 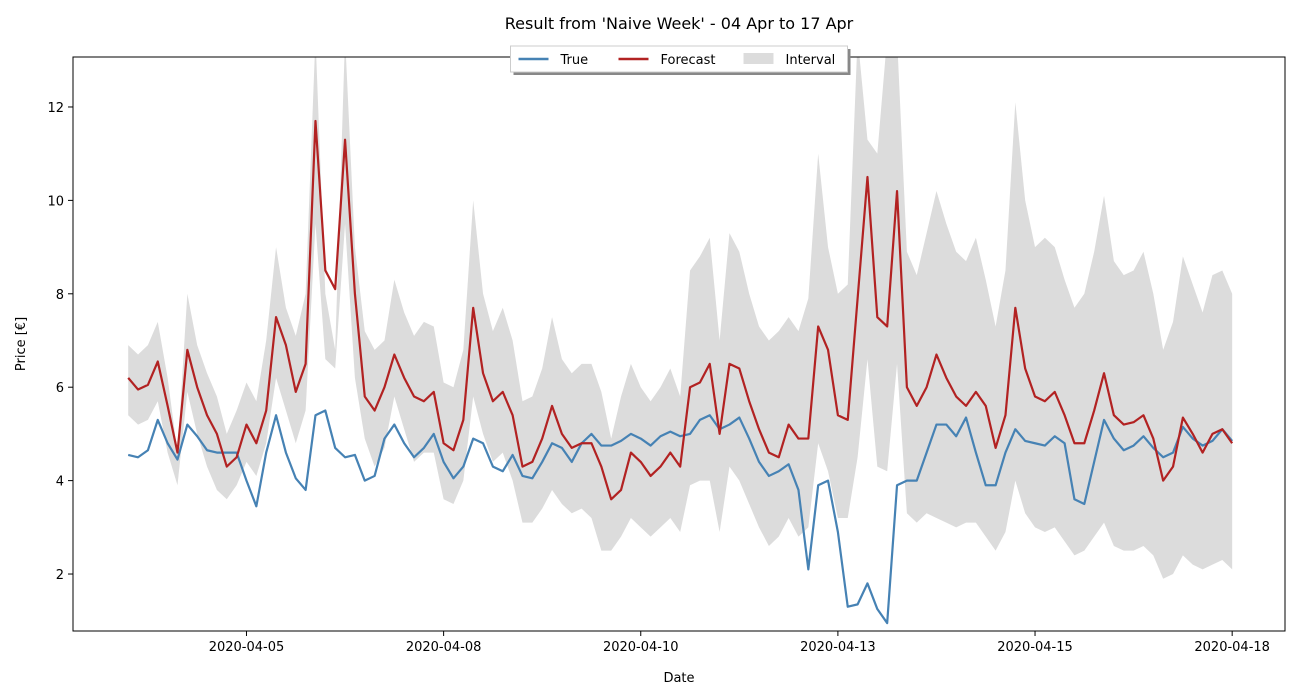 I want to click on y-tick-label: 10, so click(x=55, y=201).